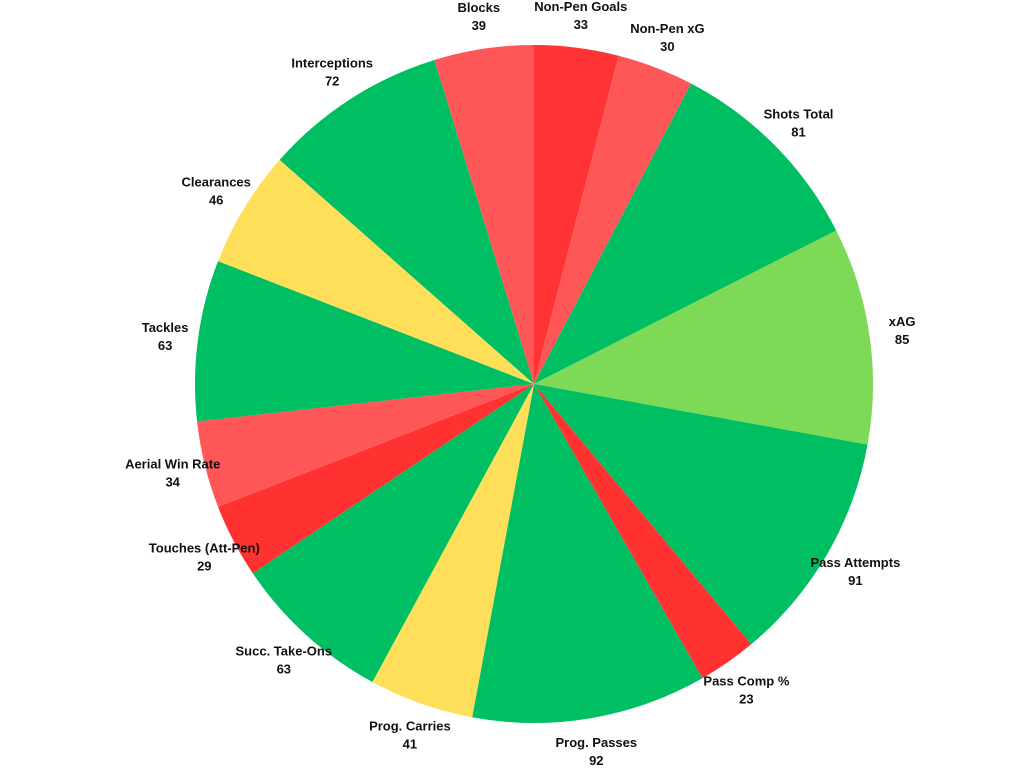  Describe the element at coordinates (581, 24) in the screenshot. I see `slice-value-non-pen-goals: 33` at that location.